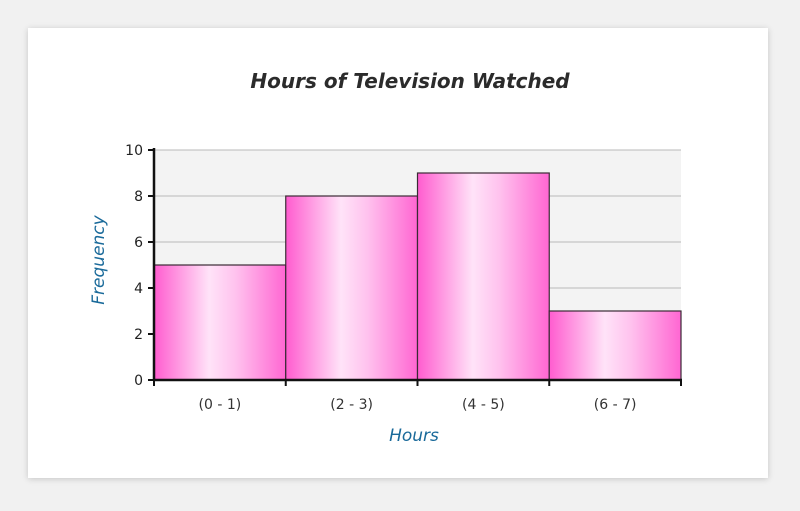 The width and height of the screenshot is (800, 511). What do you see at coordinates (220, 405) in the screenshot?
I see `x-tick-label: (0 - 1)` at bounding box center [220, 405].